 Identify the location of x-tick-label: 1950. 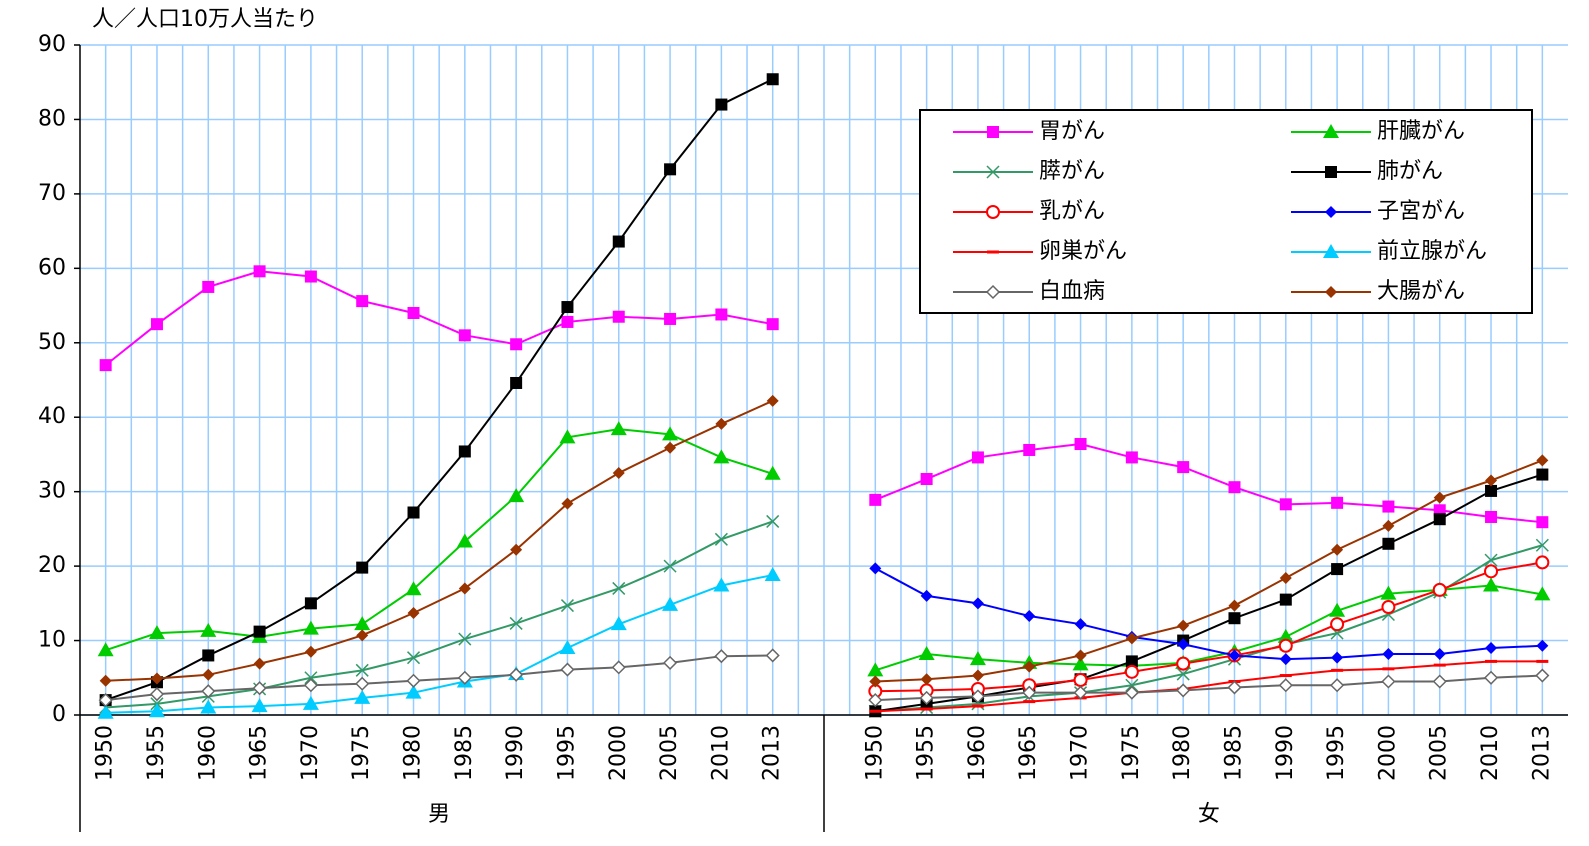
(874, 753).